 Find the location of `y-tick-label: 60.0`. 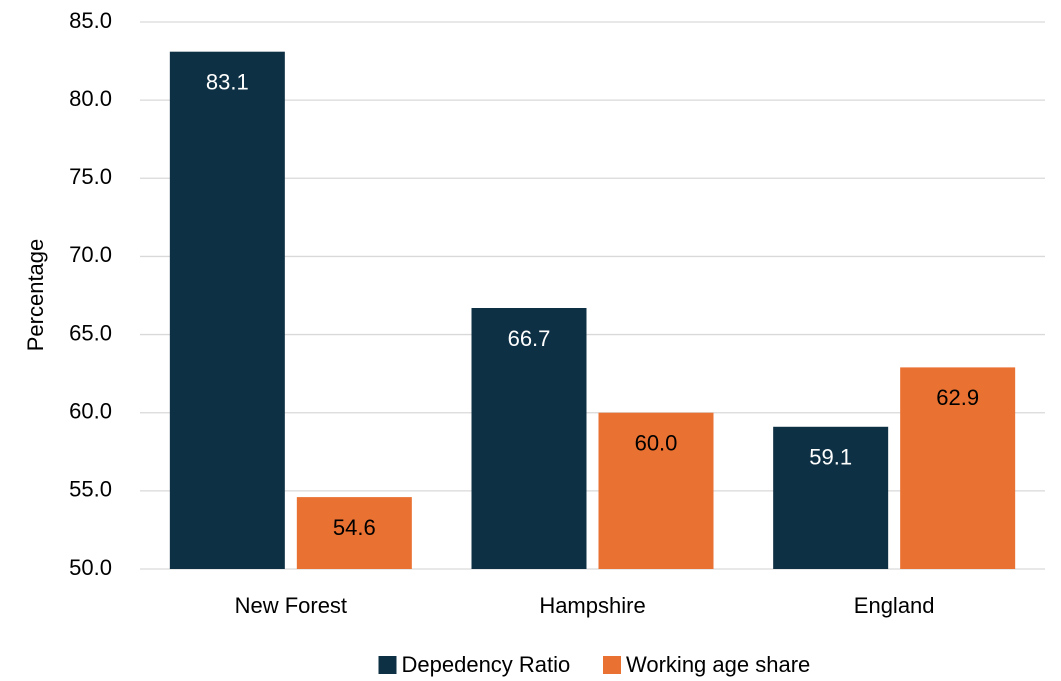

y-tick-label: 60.0 is located at coordinates (90, 411).